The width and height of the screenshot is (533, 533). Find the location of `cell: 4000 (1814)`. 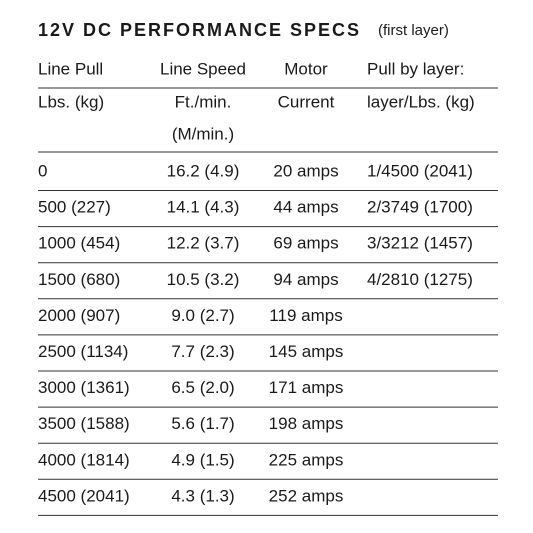

cell: 4000 (1814) is located at coordinates (84, 459).